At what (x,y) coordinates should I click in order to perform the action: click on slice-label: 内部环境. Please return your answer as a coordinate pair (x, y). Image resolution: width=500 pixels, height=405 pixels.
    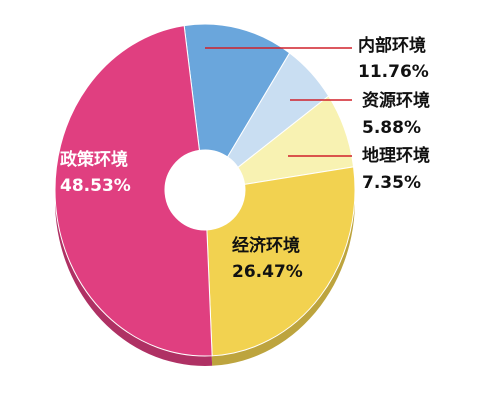
    Looking at the image, I should click on (392, 45).